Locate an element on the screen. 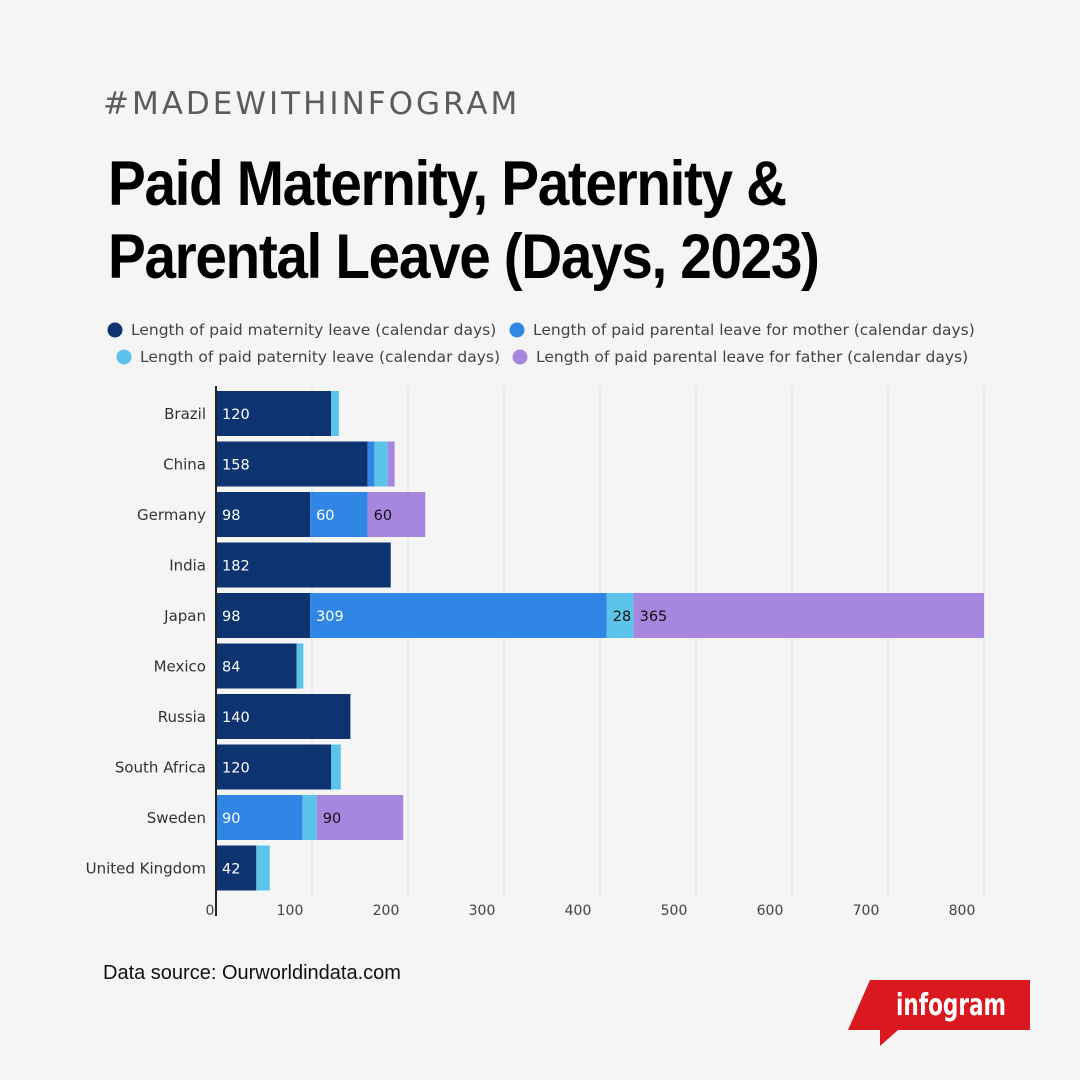 The image size is (1080, 1080). category-label: Sweden is located at coordinates (176, 818).